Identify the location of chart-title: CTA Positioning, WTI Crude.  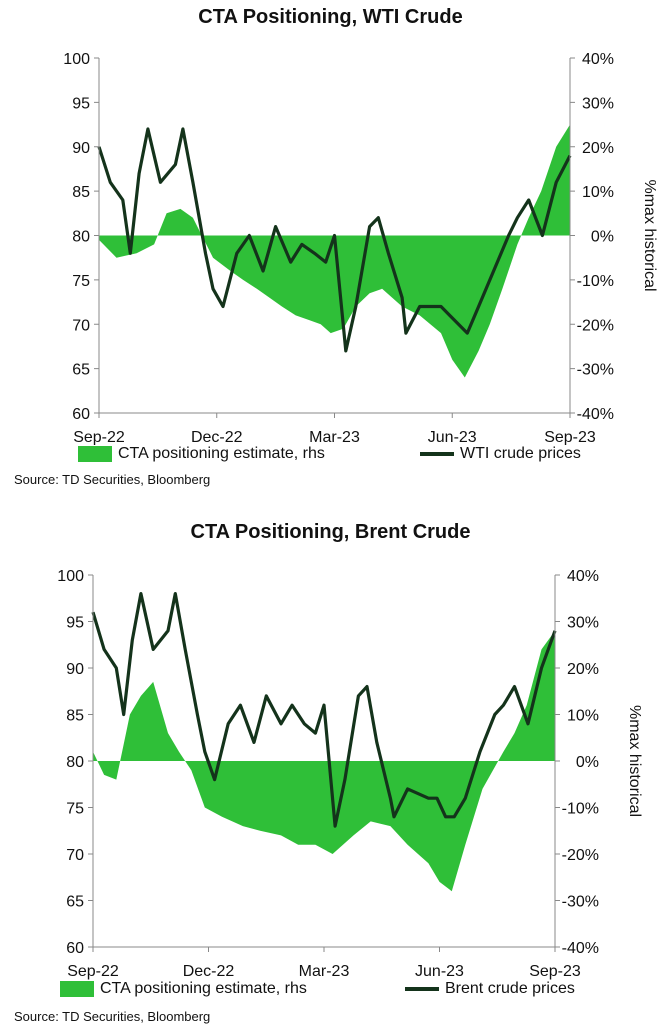
(330, 17).